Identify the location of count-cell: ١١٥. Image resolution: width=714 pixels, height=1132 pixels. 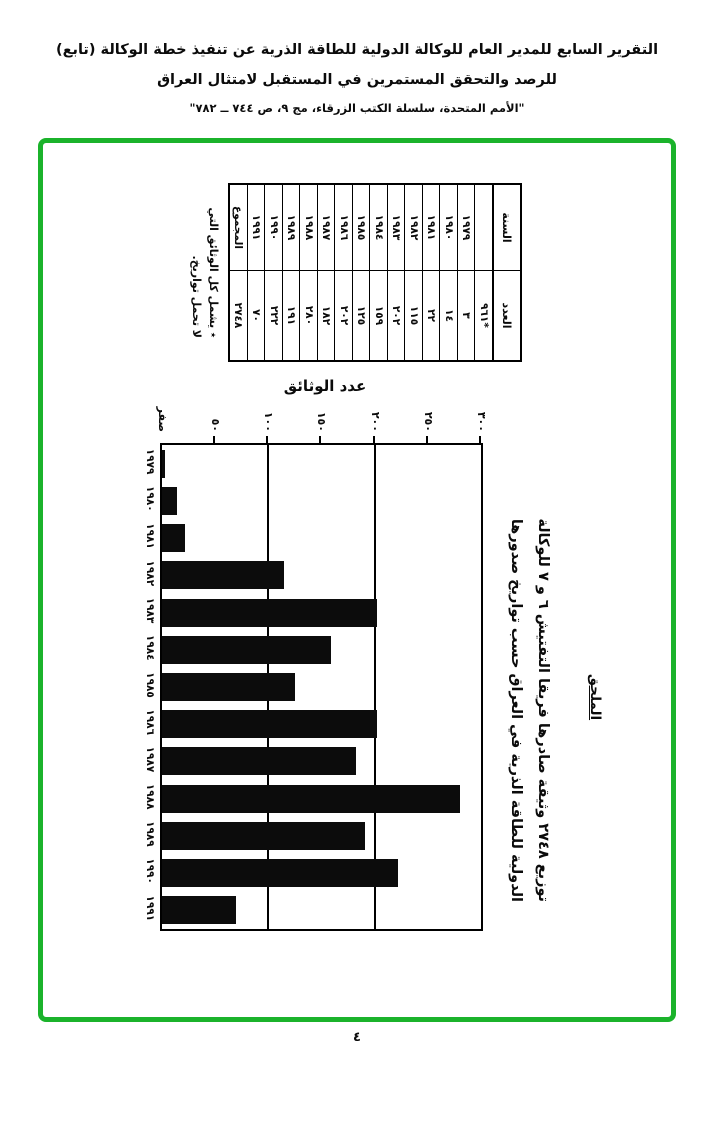
(413, 315).